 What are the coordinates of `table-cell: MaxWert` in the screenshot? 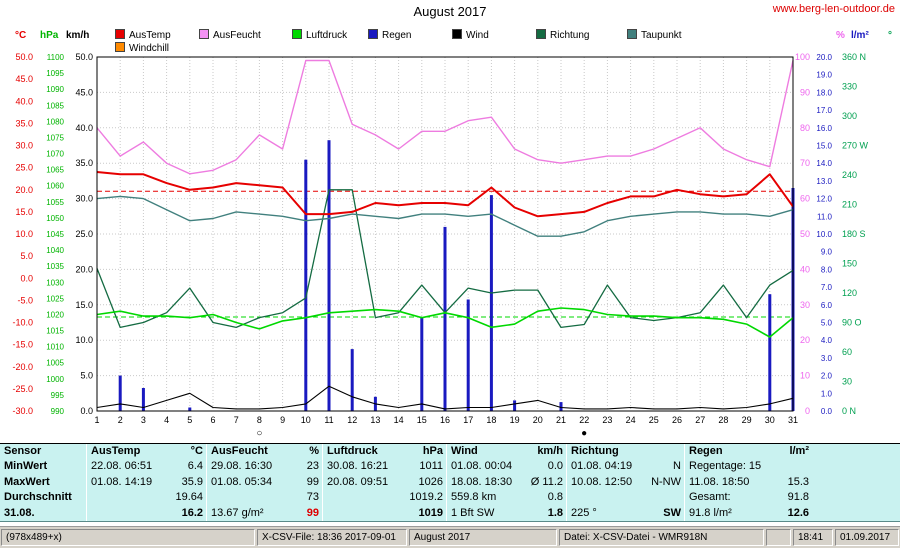 It's located at (27, 481).